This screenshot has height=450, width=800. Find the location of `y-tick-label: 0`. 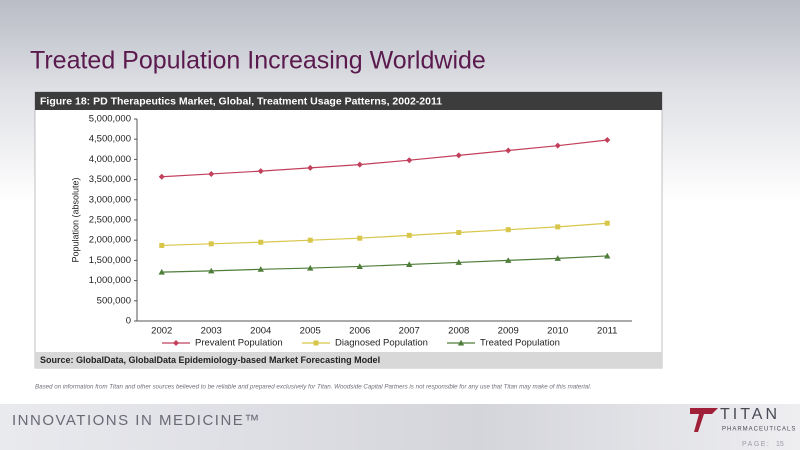

y-tick-label: 0 is located at coordinates (128, 321).